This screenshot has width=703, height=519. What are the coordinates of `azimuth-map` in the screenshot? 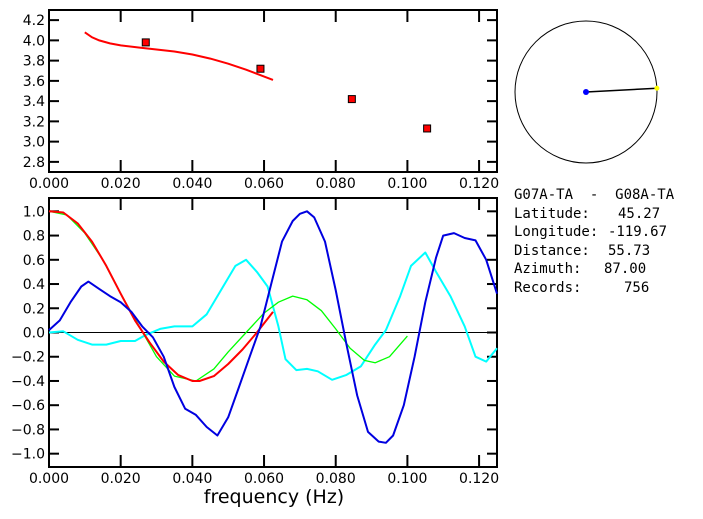 It's located at (587, 92).